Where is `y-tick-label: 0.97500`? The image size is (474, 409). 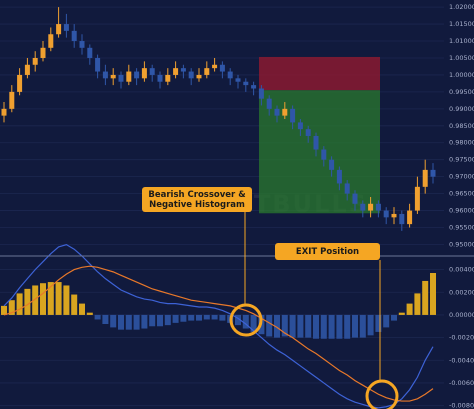
y-tick-label: 0.97500 is located at coordinates (461, 160).